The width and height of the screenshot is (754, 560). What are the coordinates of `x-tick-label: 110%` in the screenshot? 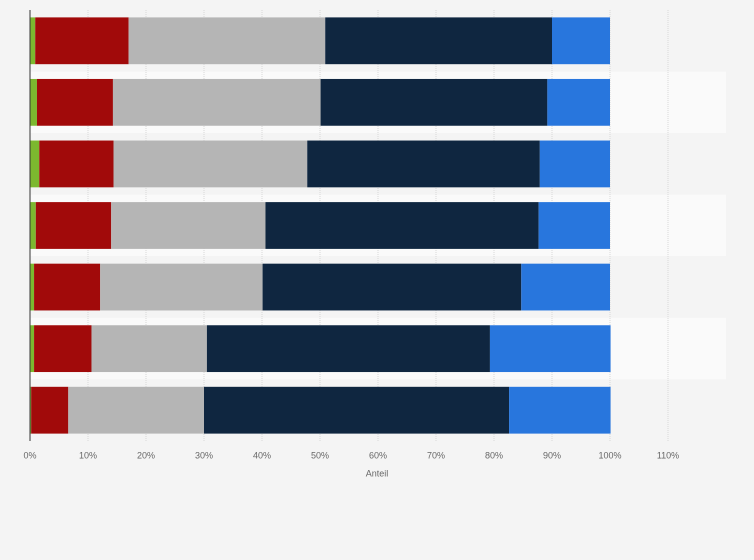 It's located at (668, 455).